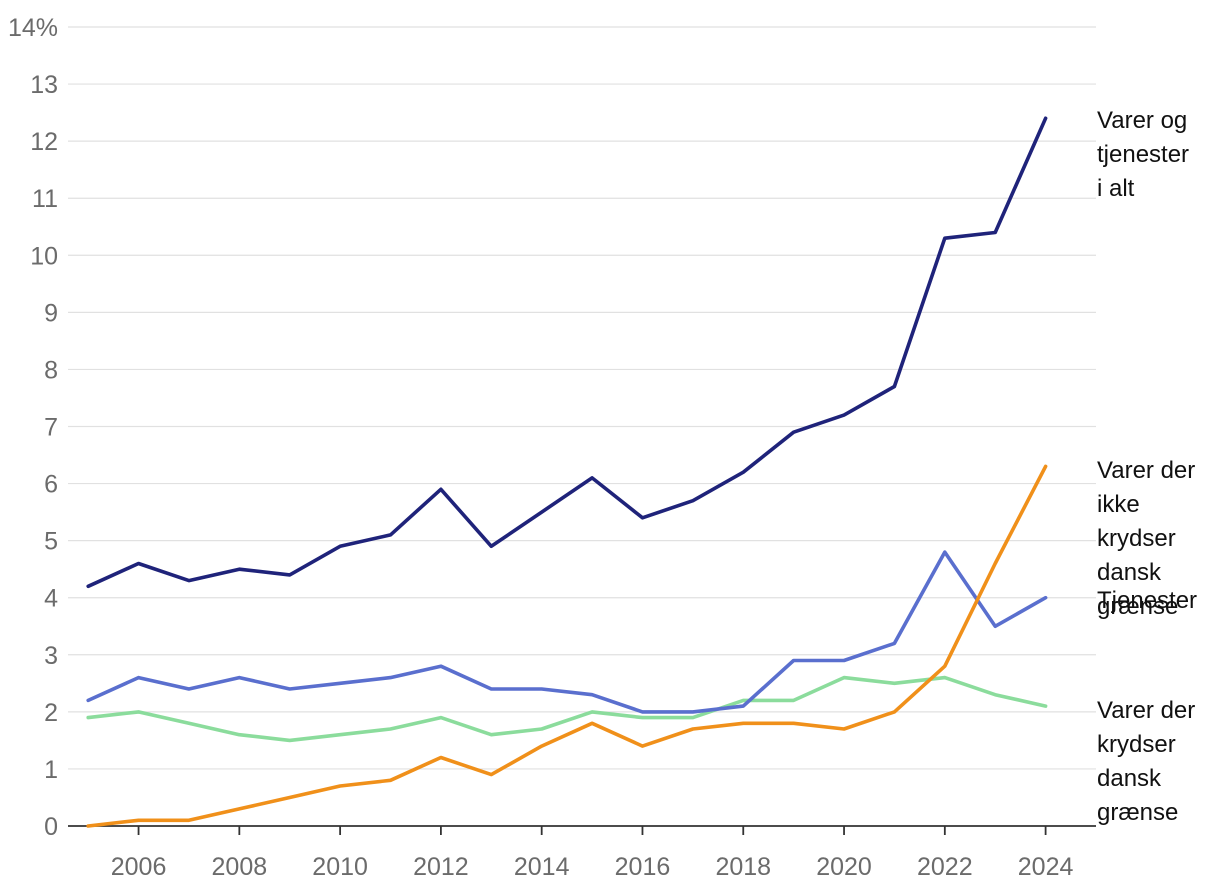  What do you see at coordinates (340, 867) in the screenshot?
I see `x-tick-label: 2010` at bounding box center [340, 867].